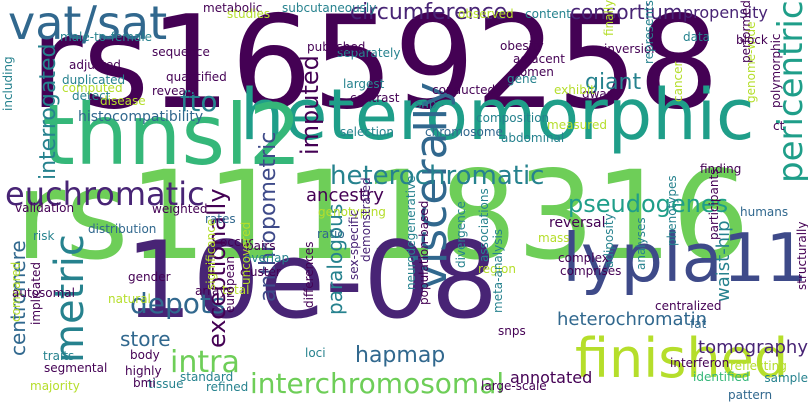 The width and height of the screenshot is (808, 404). What do you see at coordinates (335, 259) in the screenshot?
I see `cloud-word: paralogous` at bounding box center [335, 259].